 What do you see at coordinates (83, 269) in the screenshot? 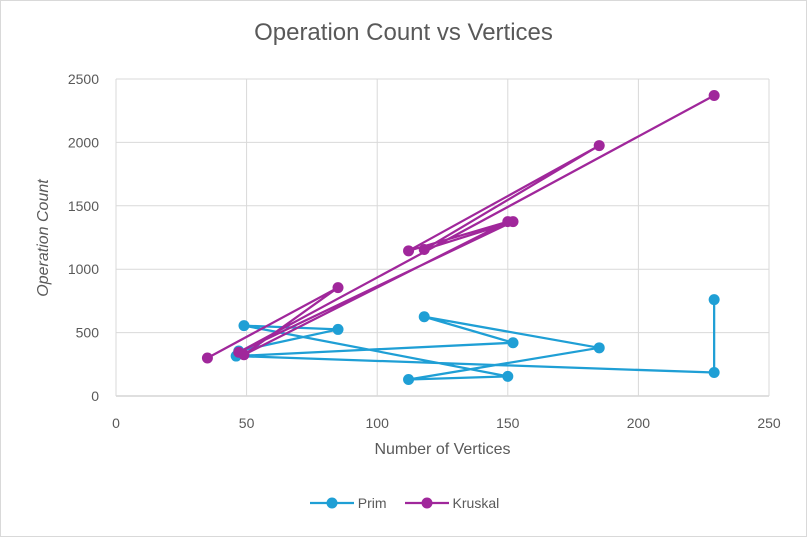
I see `y-tick-label: 1000` at bounding box center [83, 269].